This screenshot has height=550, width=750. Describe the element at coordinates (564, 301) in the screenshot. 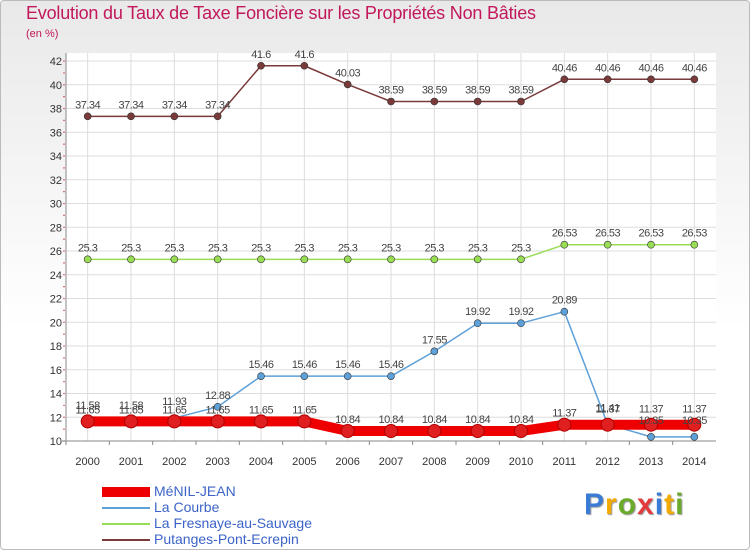

I see `data-label: 20.89` at that location.